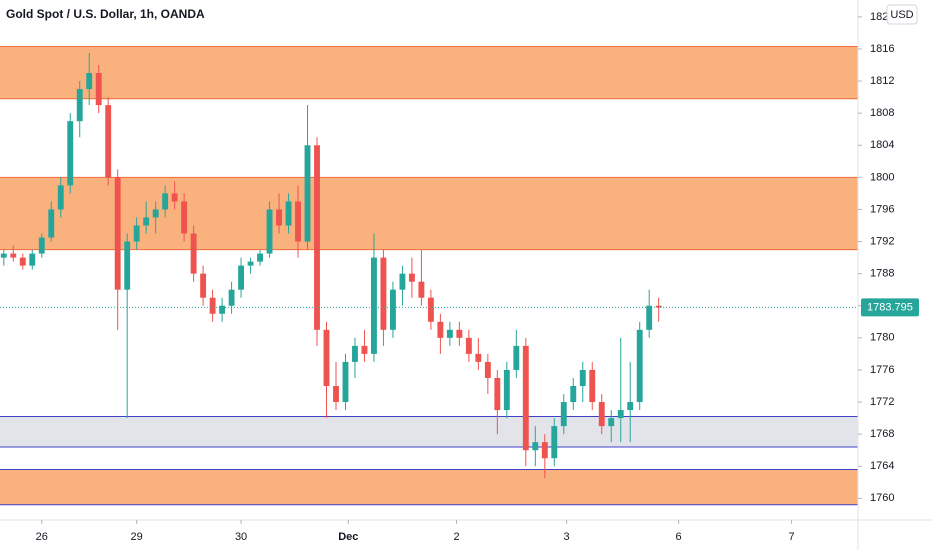 The image size is (932, 550). I want to click on y-tick-label: 1760, so click(882, 498).